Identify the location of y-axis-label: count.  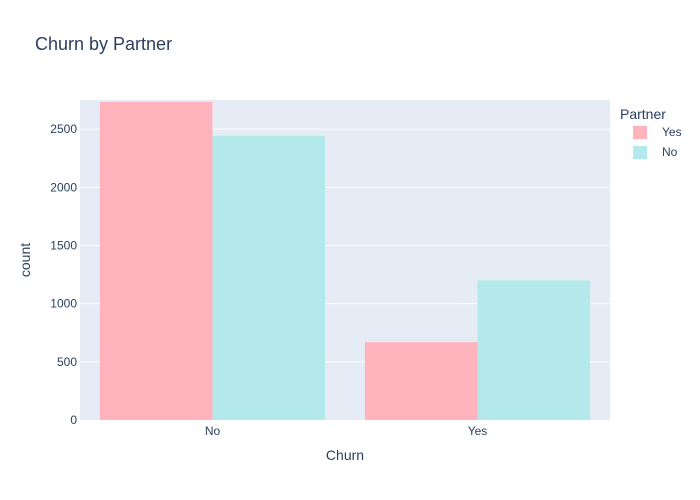
(25, 260).